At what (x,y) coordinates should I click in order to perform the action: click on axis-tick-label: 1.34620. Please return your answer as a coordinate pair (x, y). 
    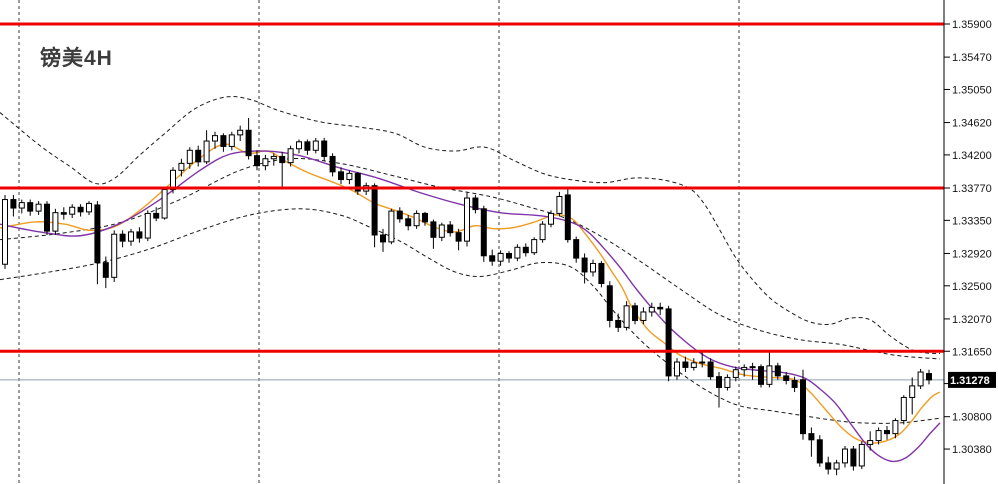
    Looking at the image, I should click on (972, 124).